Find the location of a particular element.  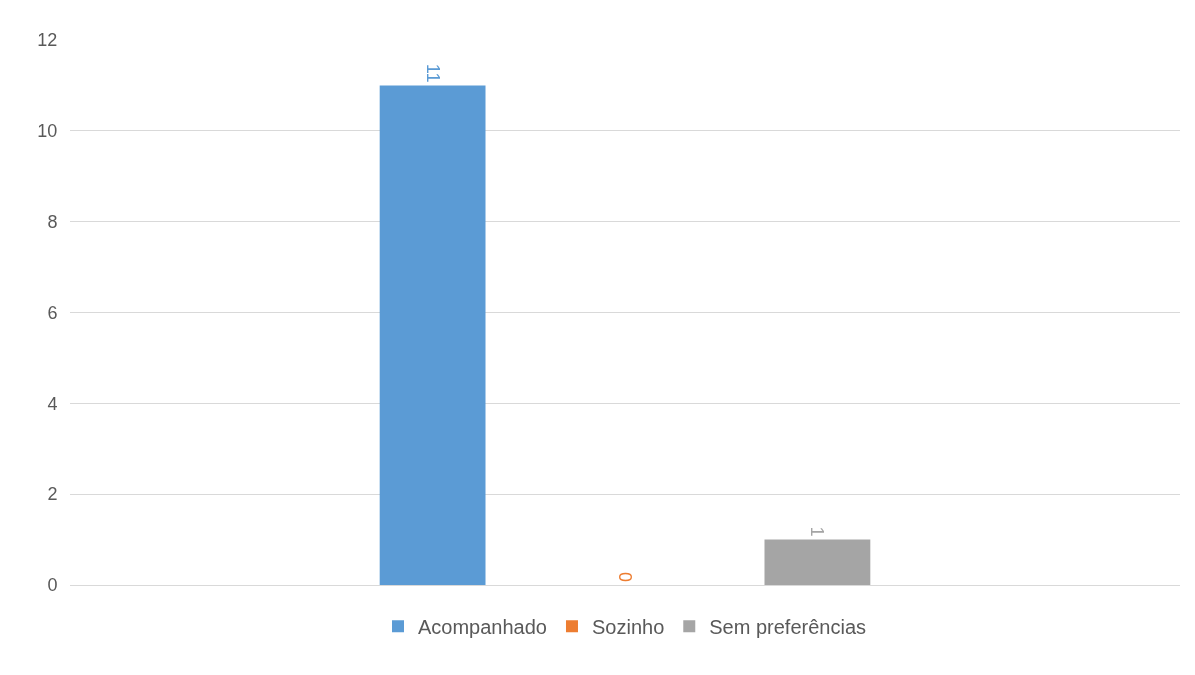

y-tick-label: 10 is located at coordinates (47, 131).